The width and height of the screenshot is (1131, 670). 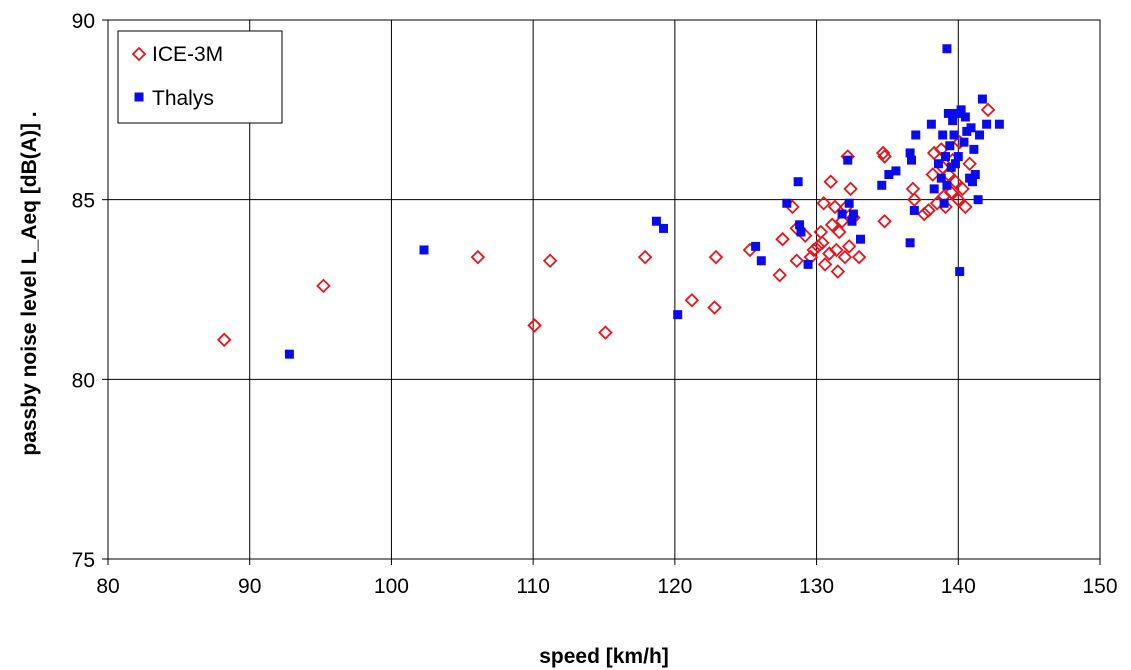 What do you see at coordinates (532, 586) in the screenshot?
I see `x-tick-label: 110` at bounding box center [532, 586].